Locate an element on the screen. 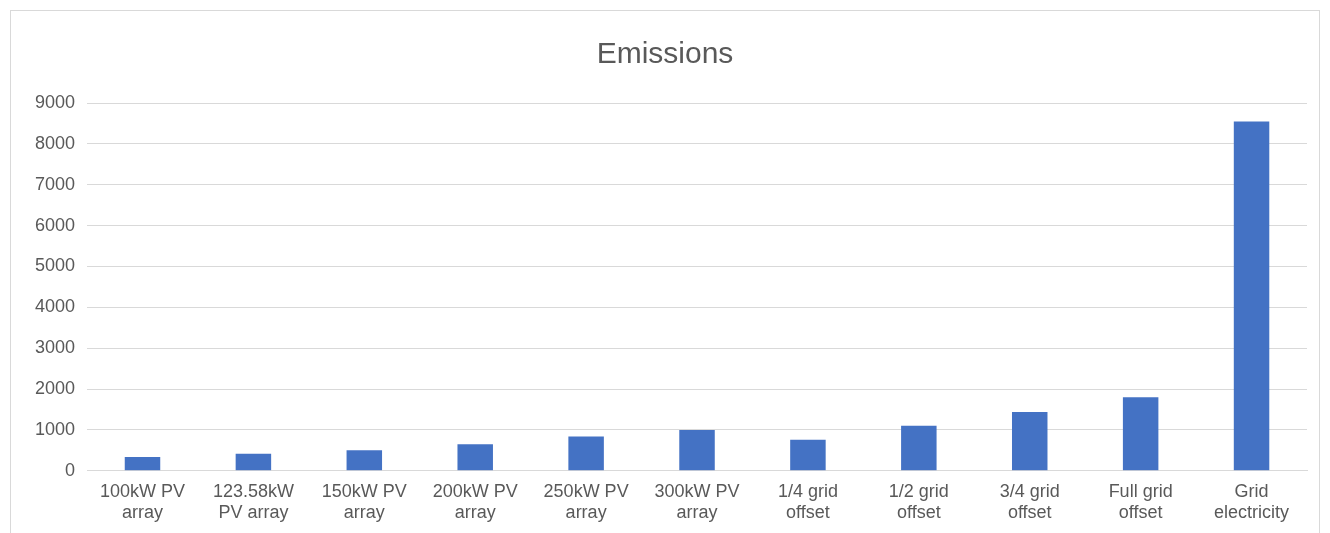 Image resolution: width=1330 pixels, height=533 pixels. y-tick-label: 1000 is located at coordinates (55, 428).